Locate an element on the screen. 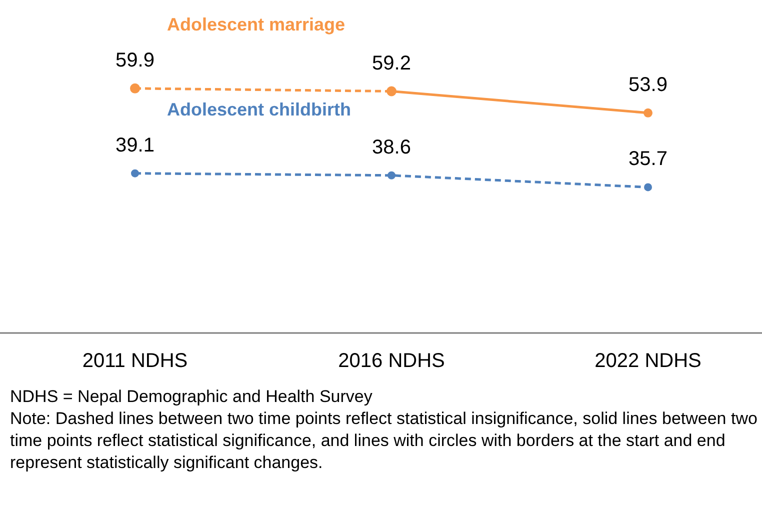  x-tick-label: 2016 NDHS is located at coordinates (391, 361).